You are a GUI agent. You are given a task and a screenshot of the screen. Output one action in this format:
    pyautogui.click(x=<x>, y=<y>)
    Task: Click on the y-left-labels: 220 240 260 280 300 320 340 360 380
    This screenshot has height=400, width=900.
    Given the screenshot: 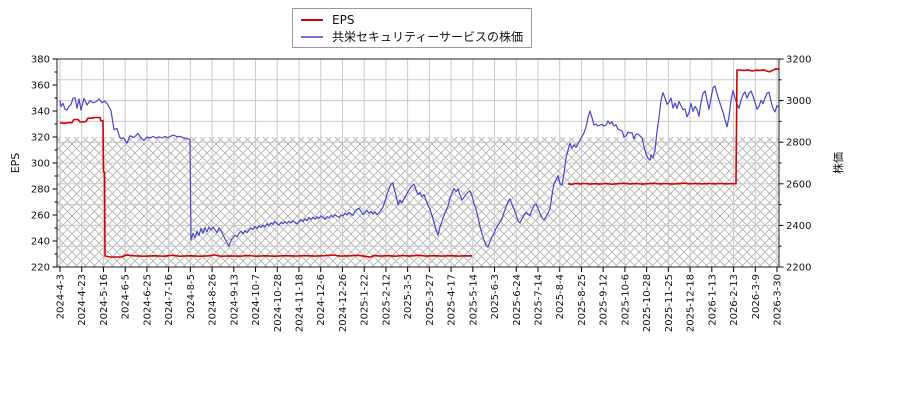 What is the action you would take?
    pyautogui.click(x=40, y=164)
    